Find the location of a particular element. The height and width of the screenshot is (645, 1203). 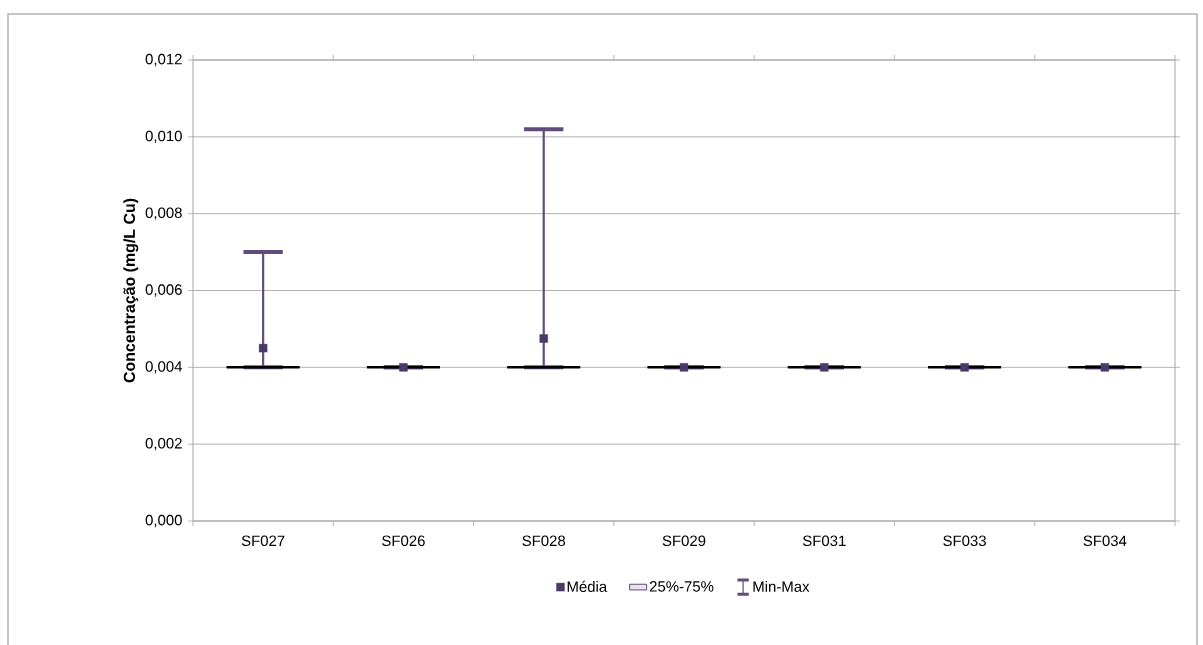

x-tick-label: SF033 is located at coordinates (964, 541).